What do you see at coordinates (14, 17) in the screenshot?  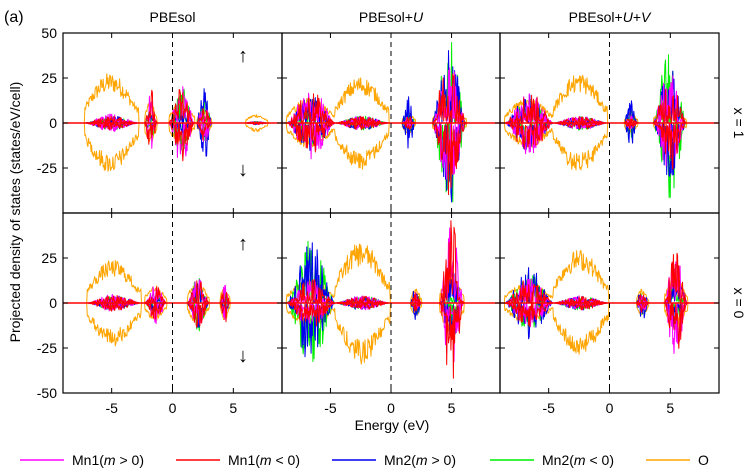 I see `panel-label: (a)` at bounding box center [14, 17].